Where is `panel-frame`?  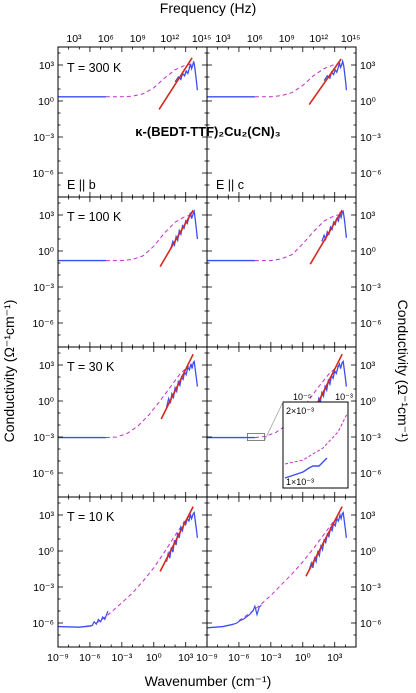
panel-frame is located at coordinates (281, 272).